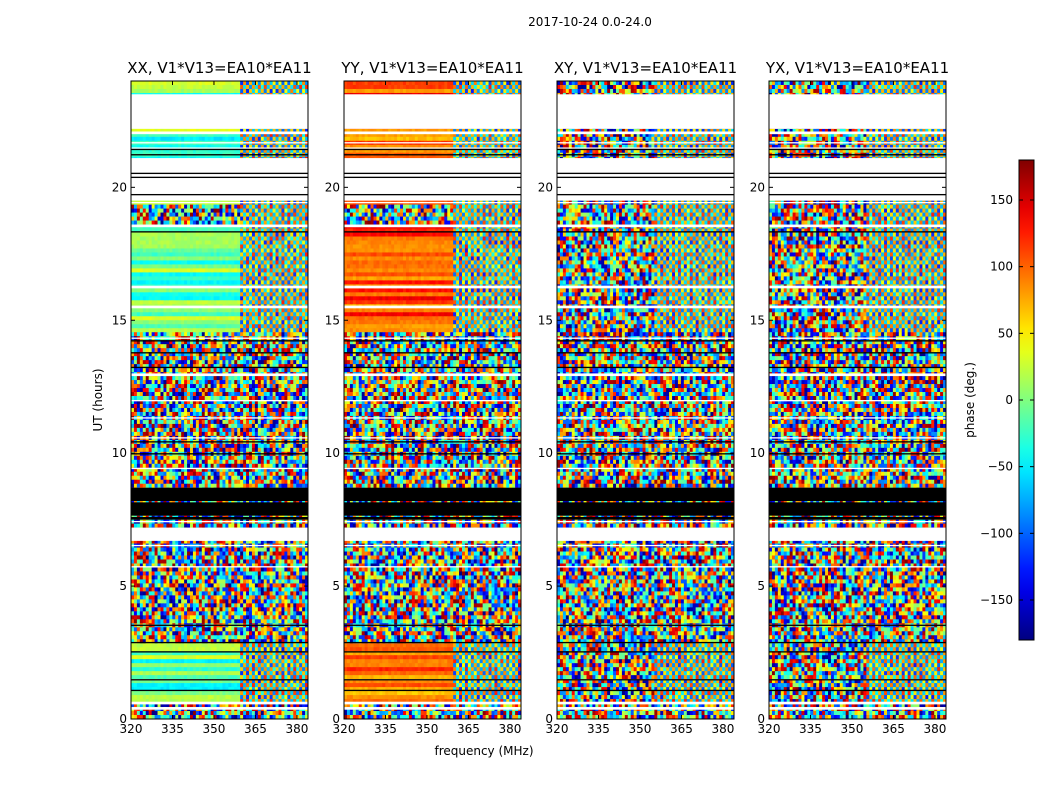 The height and width of the screenshot is (800, 1050). Describe the element at coordinates (934, 729) in the screenshot. I see `x-tick-label: 380` at that location.